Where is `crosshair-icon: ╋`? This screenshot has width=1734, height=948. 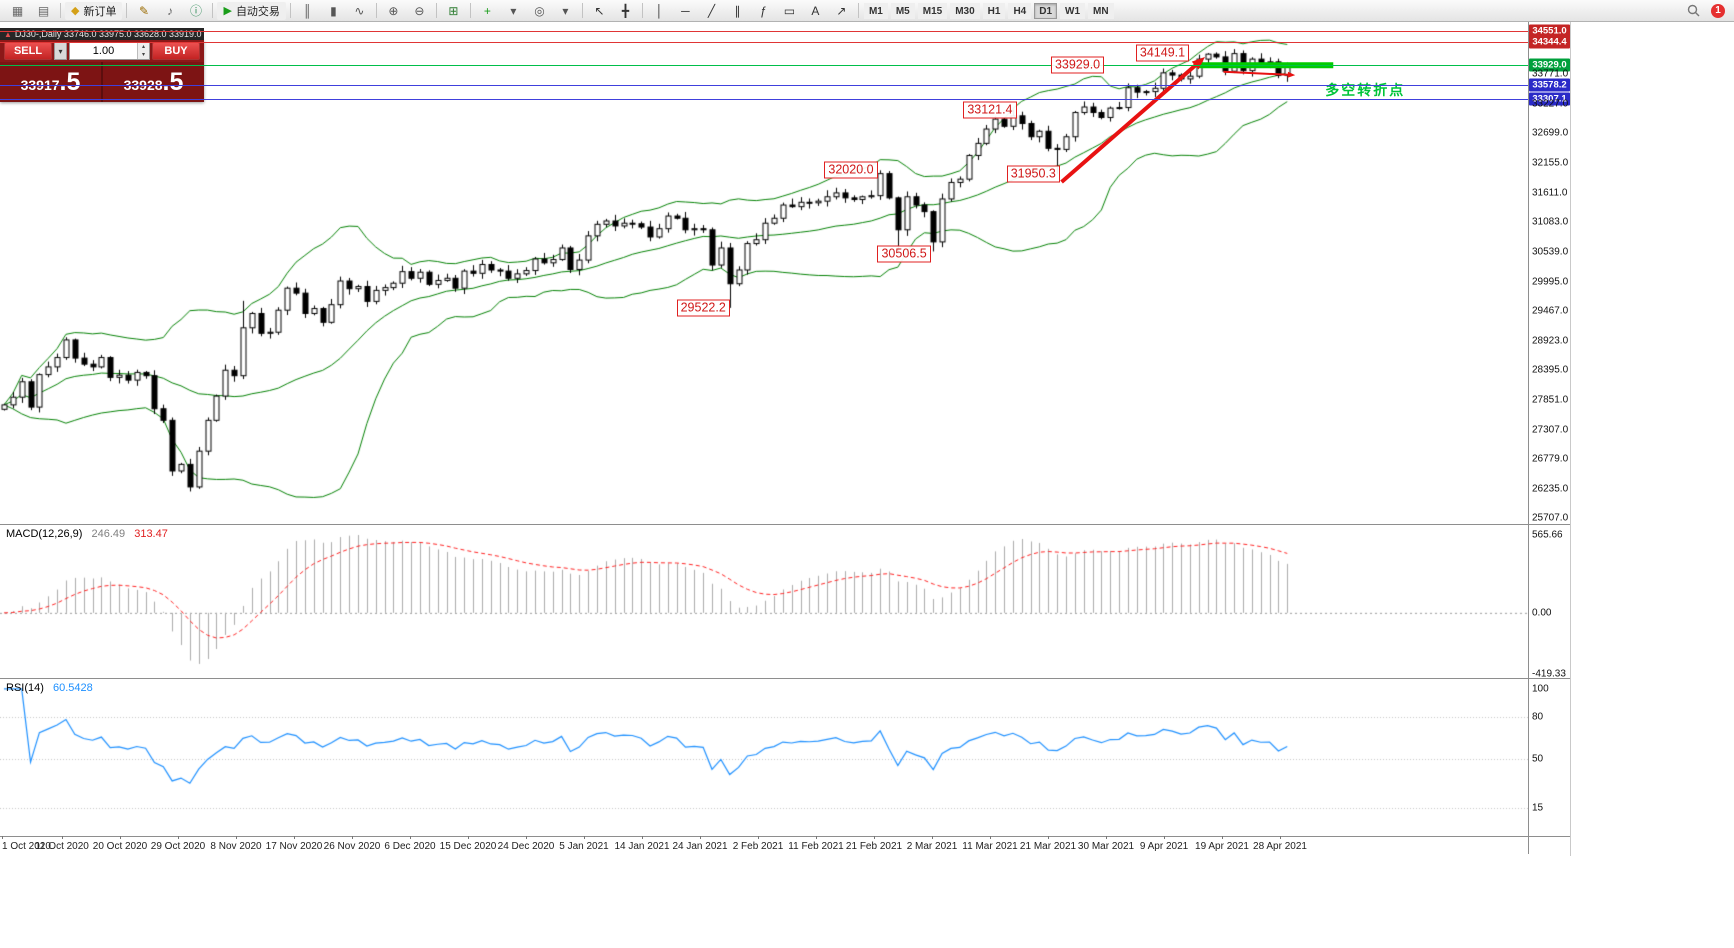
crosshair-icon: ╋ is located at coordinates (625, 10).